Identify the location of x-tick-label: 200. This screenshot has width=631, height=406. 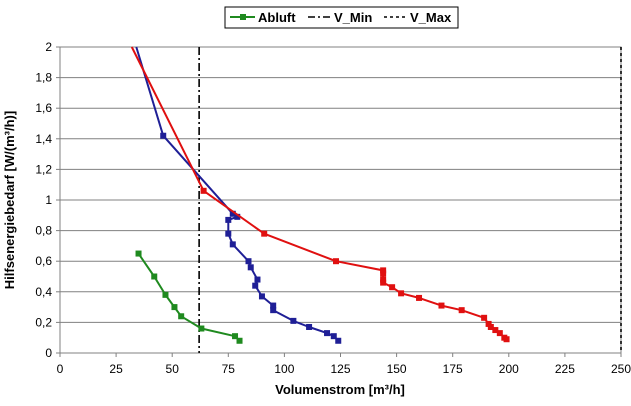
(509, 369).